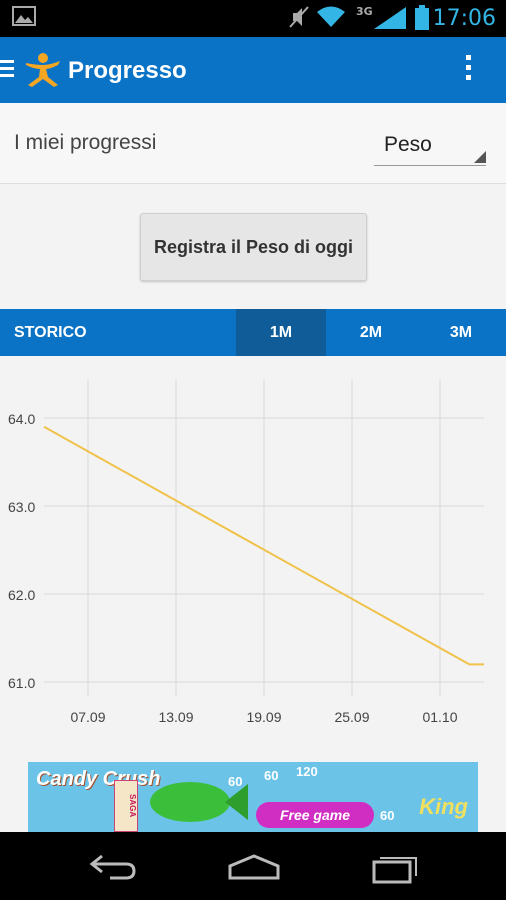 Image resolution: width=506 pixels, height=900 pixels. What do you see at coordinates (43, 70) in the screenshot?
I see `app-logo-icon` at bounding box center [43, 70].